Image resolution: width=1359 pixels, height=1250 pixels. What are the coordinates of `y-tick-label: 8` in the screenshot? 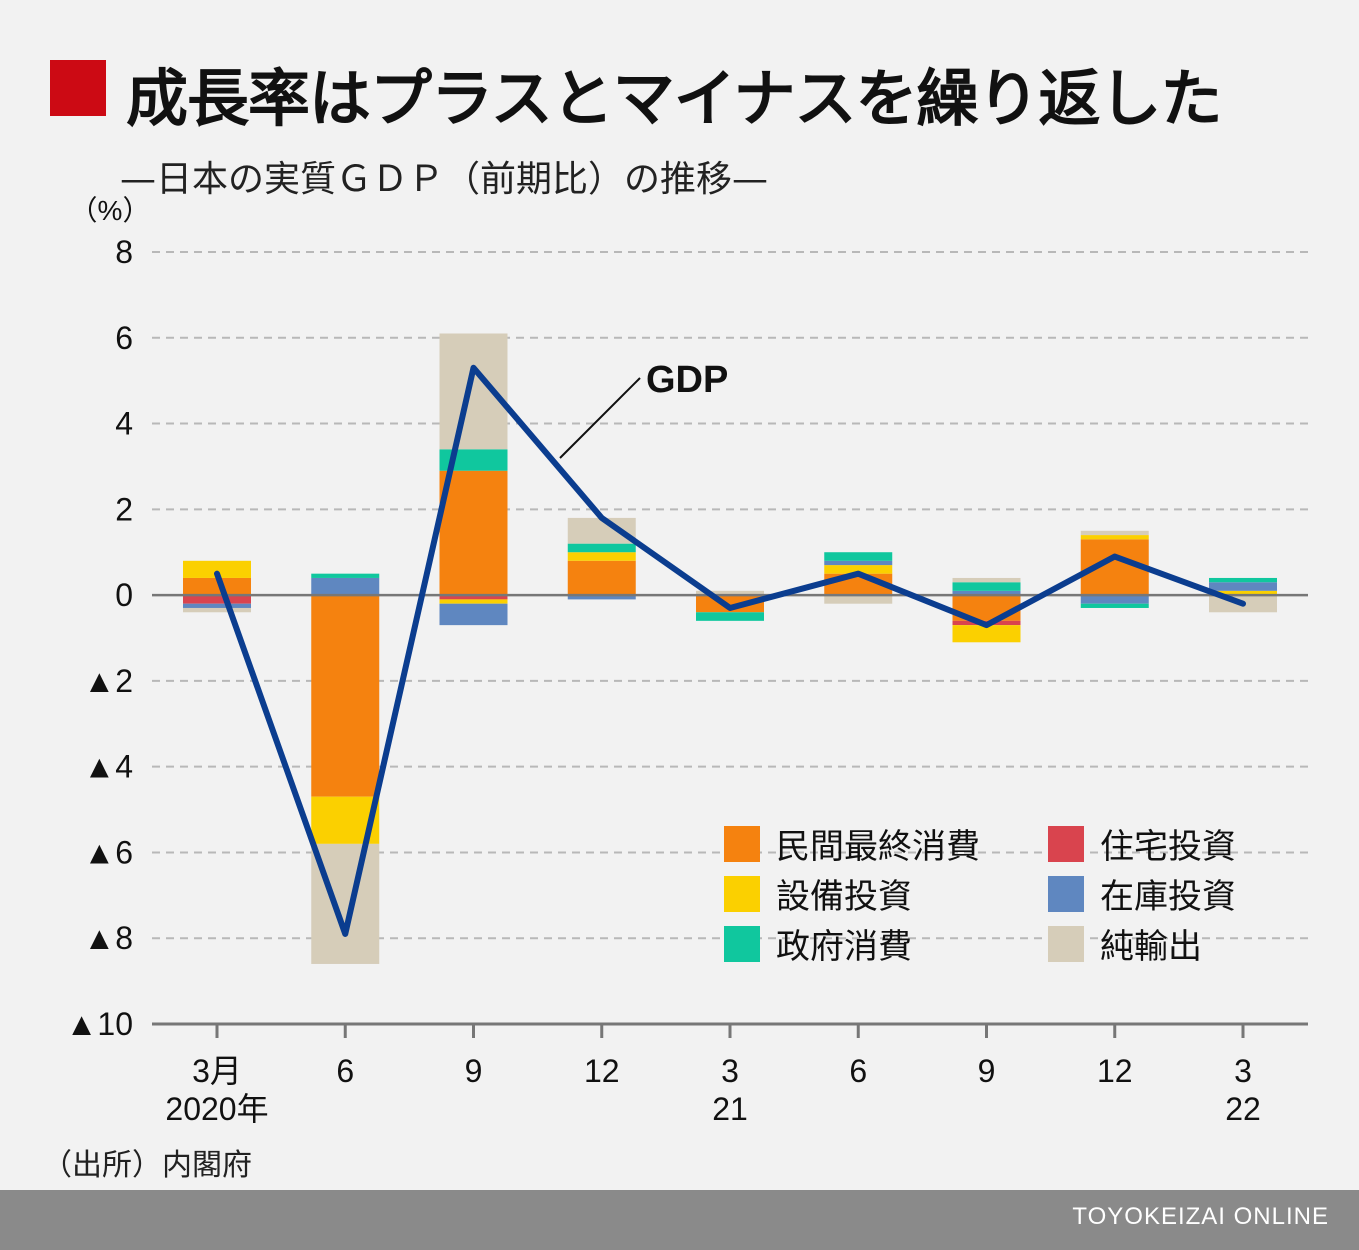 It's located at (124, 252).